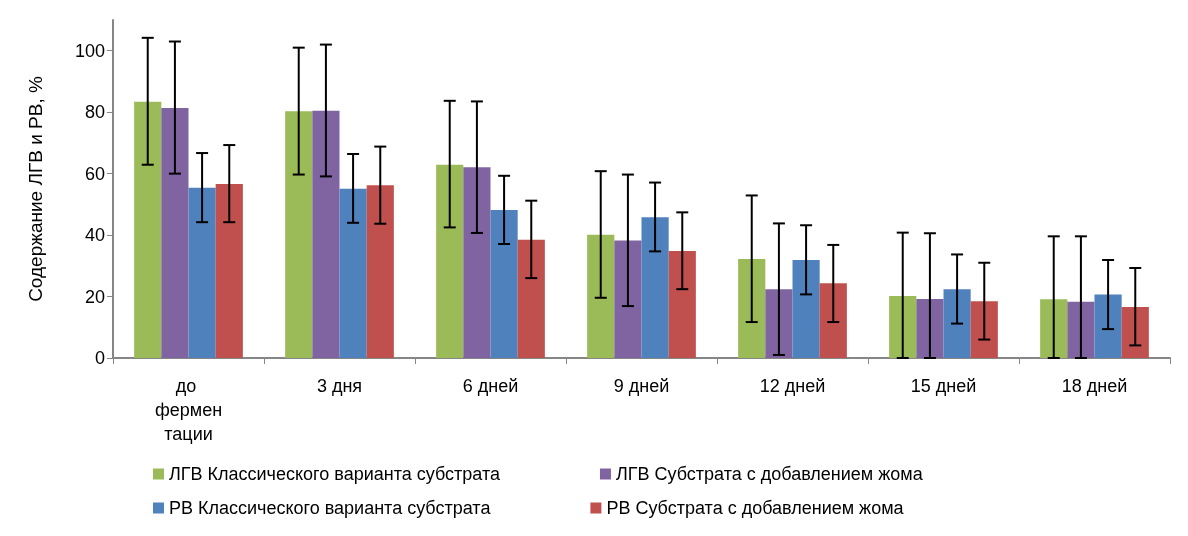  I want to click on y-tick-label: 0, so click(99, 358).